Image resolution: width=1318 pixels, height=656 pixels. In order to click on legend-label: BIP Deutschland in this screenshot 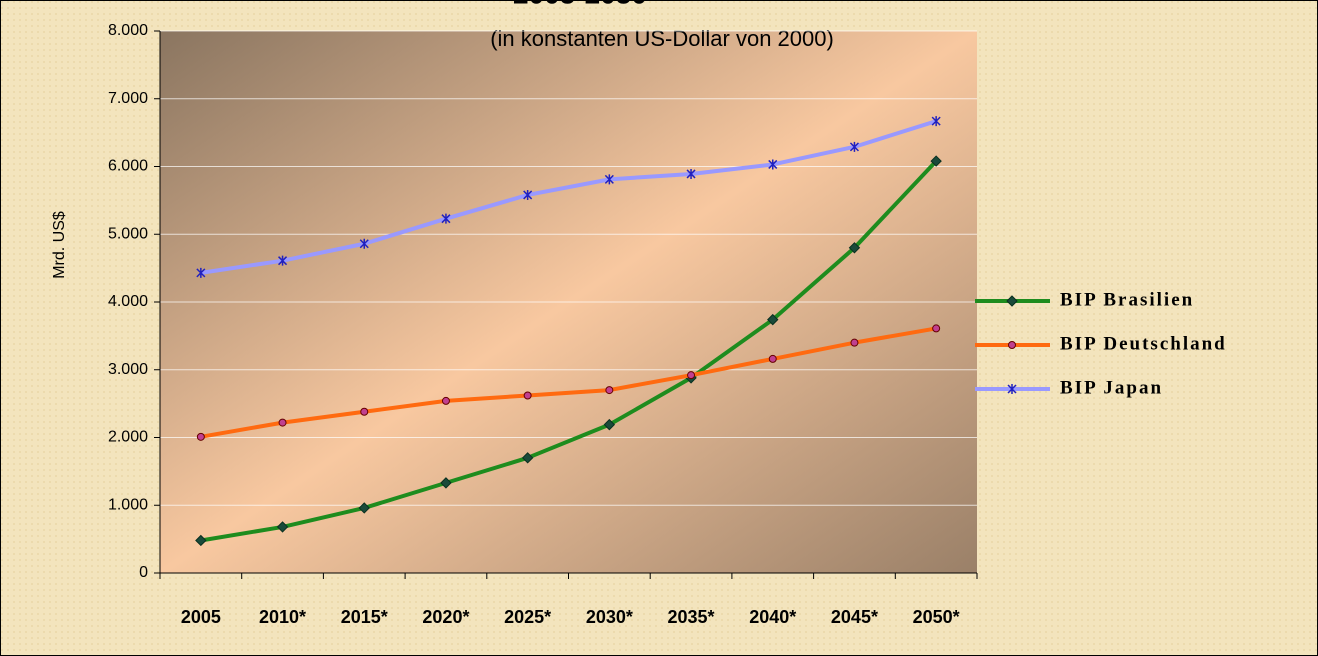, I will do `click(1143, 343)`.